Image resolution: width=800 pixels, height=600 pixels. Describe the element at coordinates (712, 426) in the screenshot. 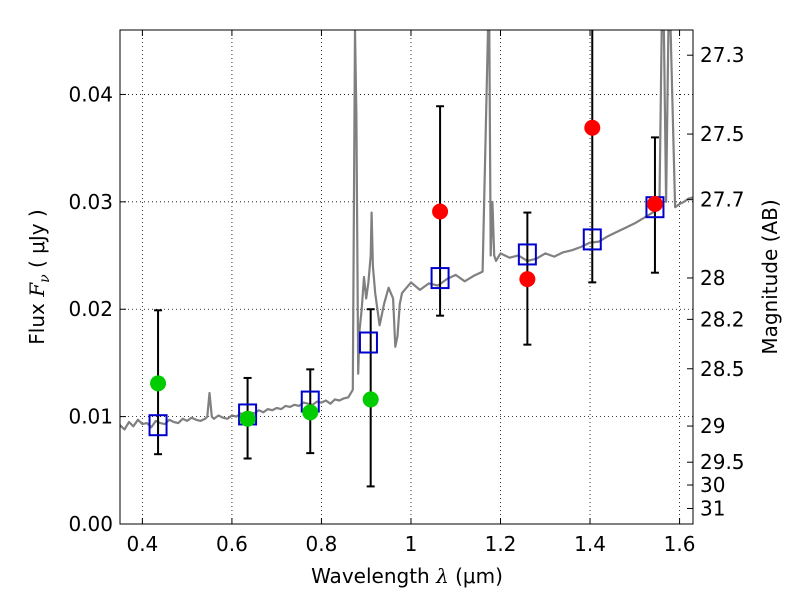

I see `y2-tick-label: 29` at that location.